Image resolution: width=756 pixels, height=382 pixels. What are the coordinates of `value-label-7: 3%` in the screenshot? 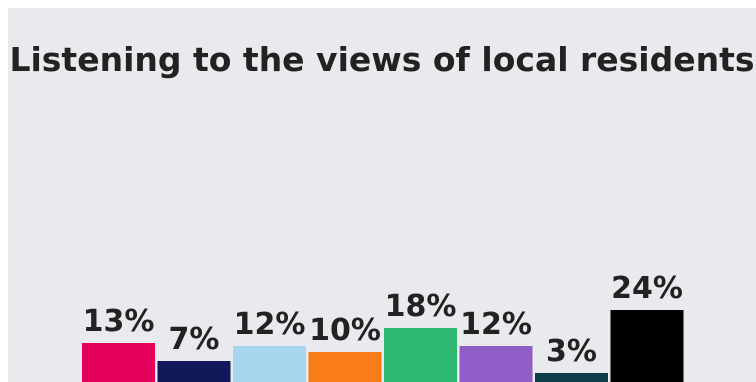 It's located at (571, 351).